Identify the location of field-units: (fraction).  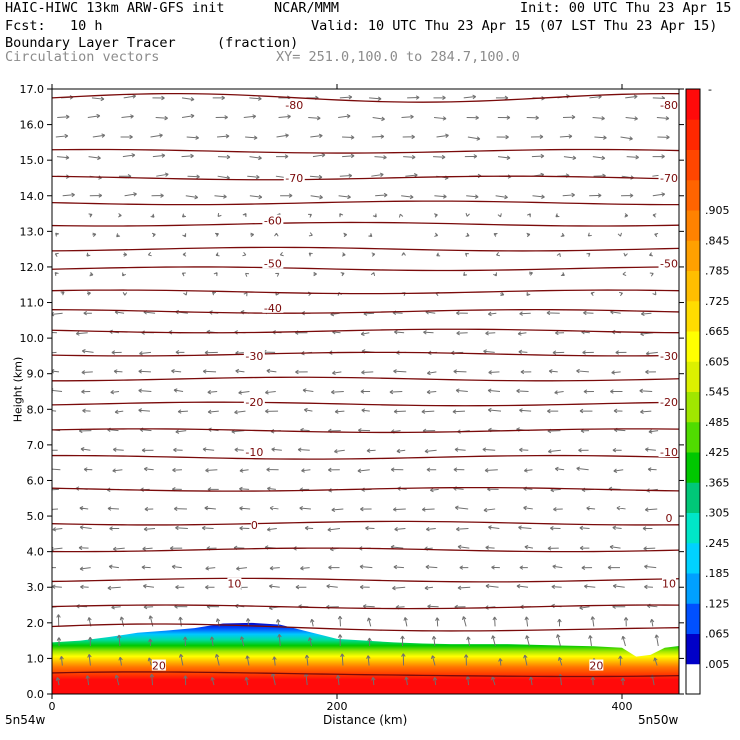
(258, 43).